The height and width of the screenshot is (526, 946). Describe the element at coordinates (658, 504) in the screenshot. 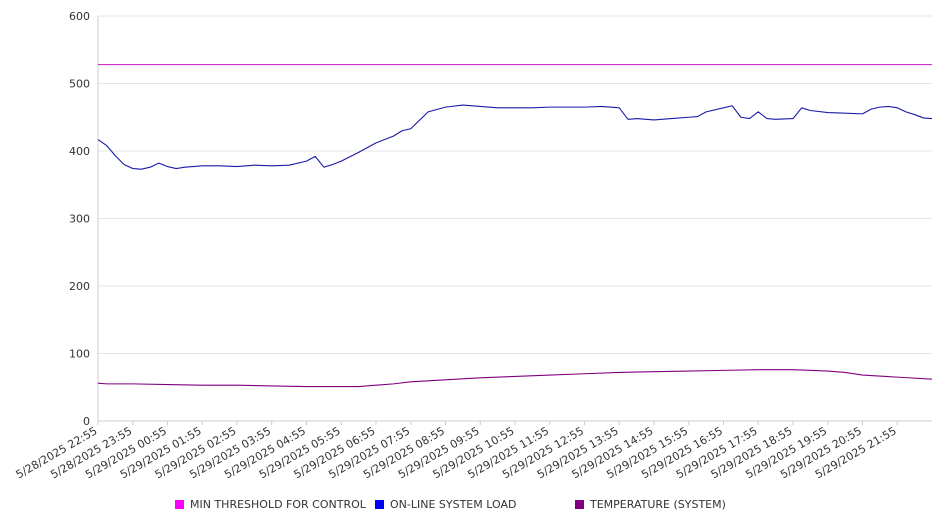

I see `legend-label: TEMPERATURE (SYSTEM)` at that location.